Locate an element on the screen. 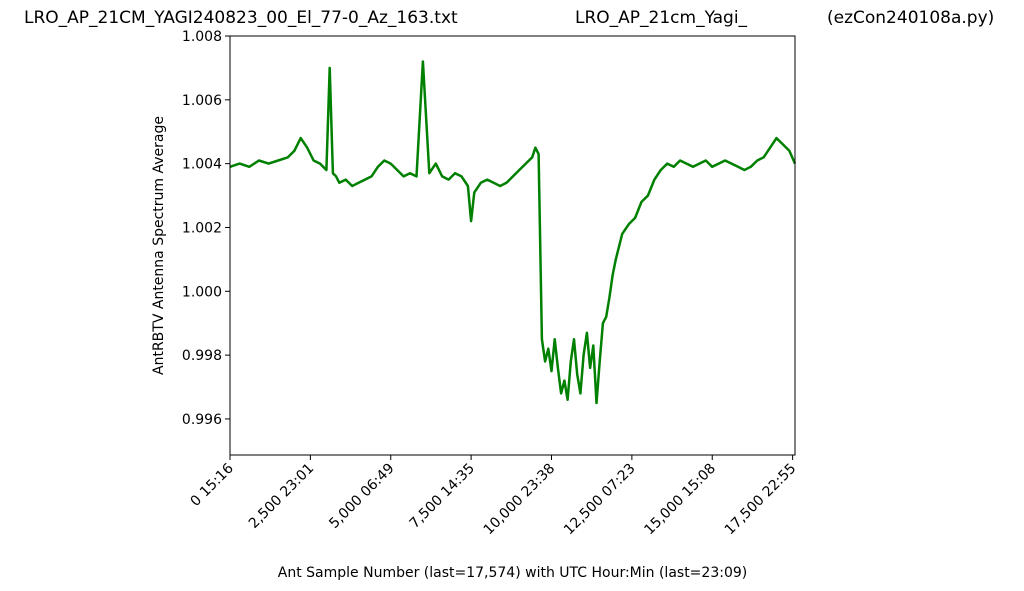 The image size is (1024, 591). y-tick-label: 0.996 is located at coordinates (202, 420).